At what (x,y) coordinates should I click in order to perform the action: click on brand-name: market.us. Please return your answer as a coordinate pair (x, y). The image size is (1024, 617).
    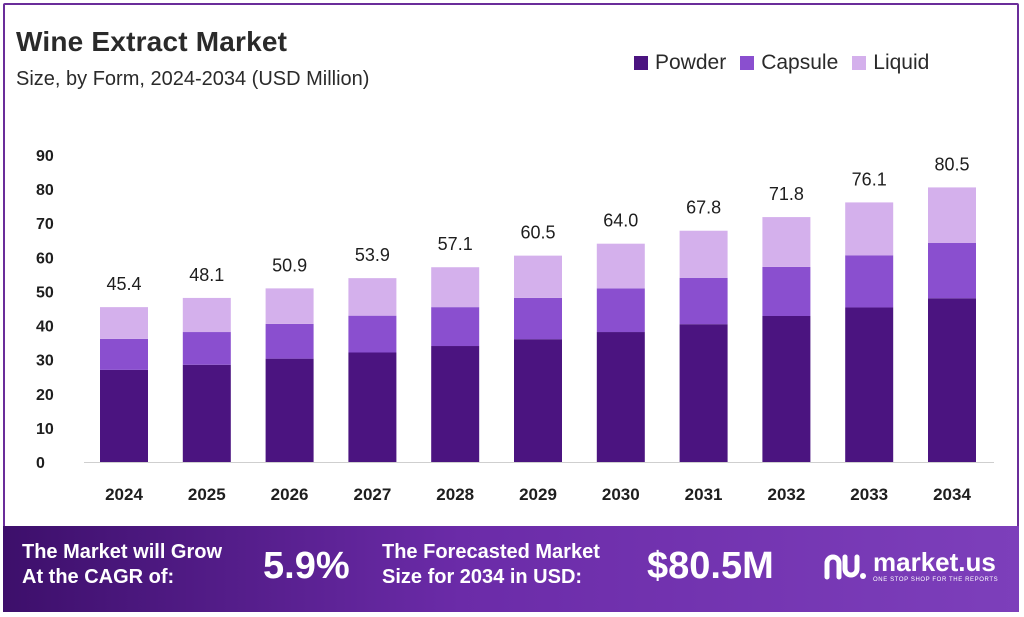
    Looking at the image, I should click on (934, 562).